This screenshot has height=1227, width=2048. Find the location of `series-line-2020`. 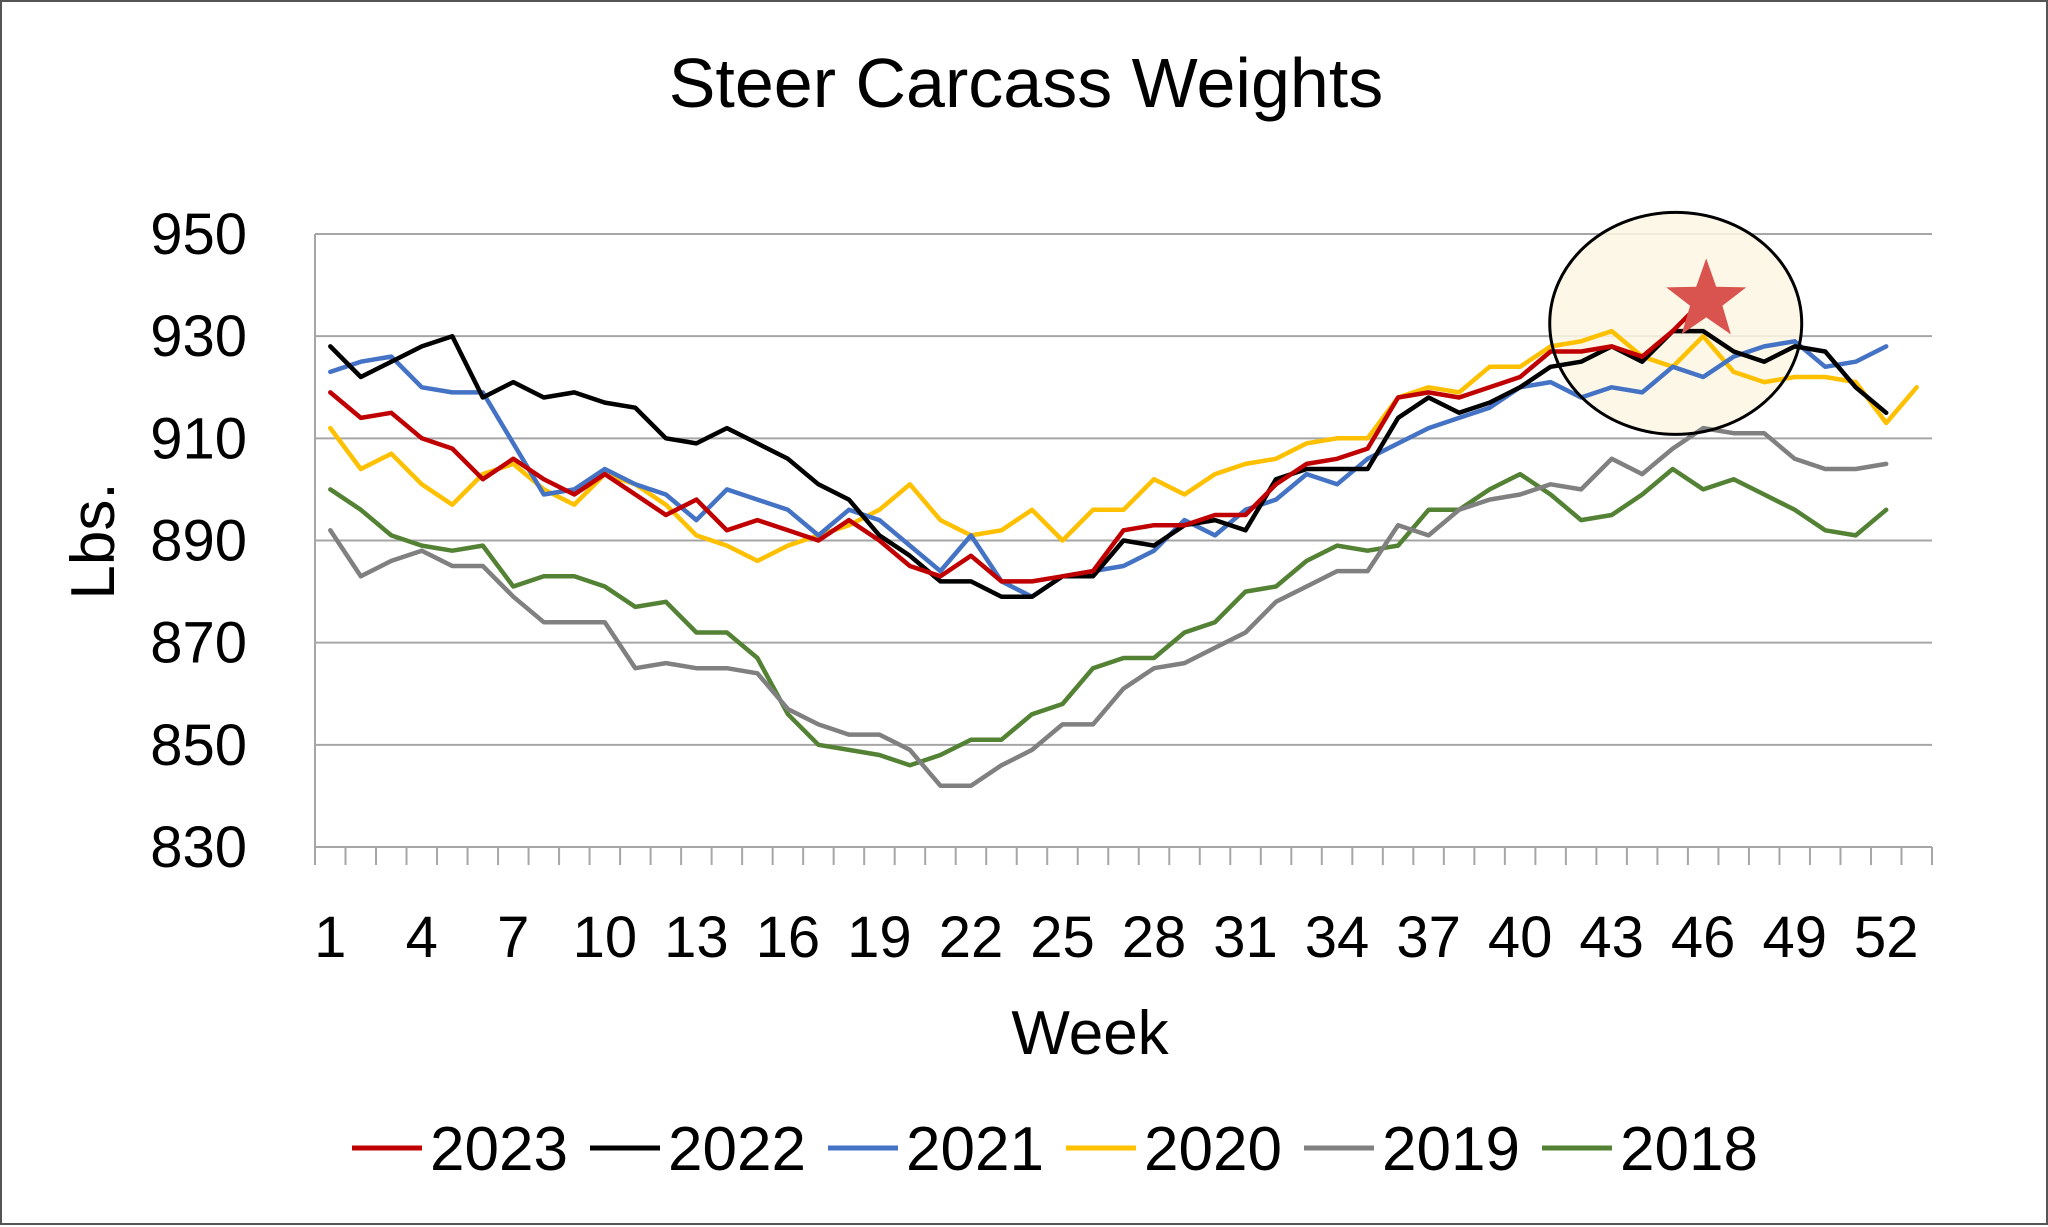

series-line-2020 is located at coordinates (1123, 446).